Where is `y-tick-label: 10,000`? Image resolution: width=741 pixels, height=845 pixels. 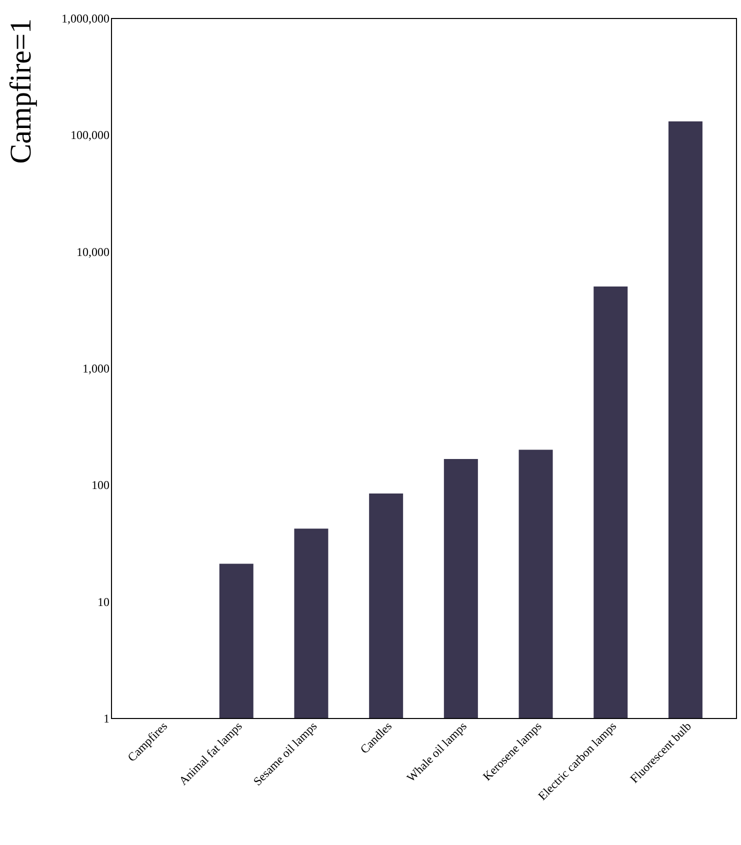
y-tick-label: 10,000 is located at coordinates (93, 251).